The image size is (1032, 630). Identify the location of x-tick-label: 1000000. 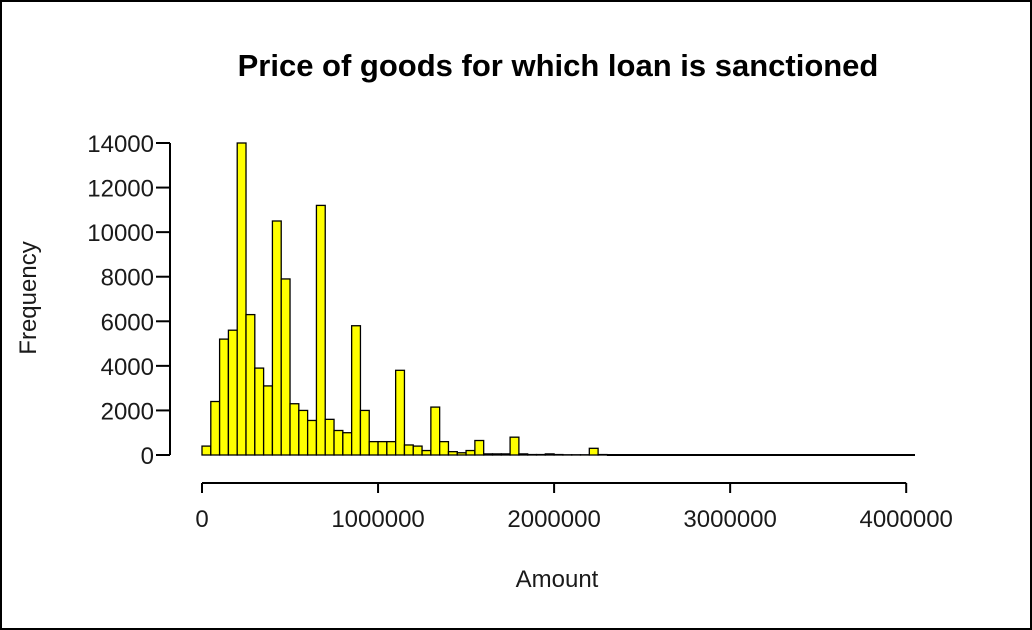
(377, 519).